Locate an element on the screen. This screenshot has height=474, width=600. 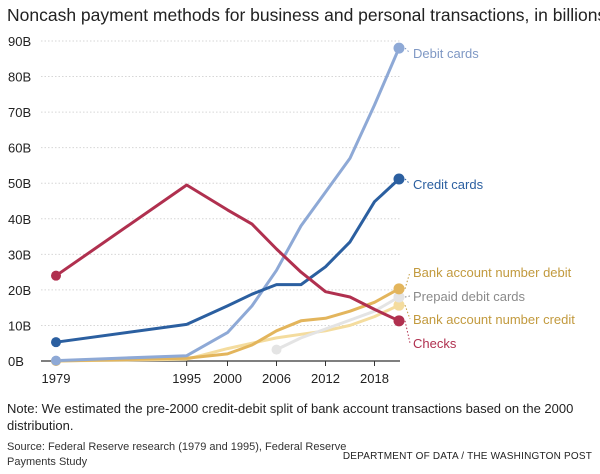
series-end-point-bank-account-number-debit is located at coordinates (399, 289).